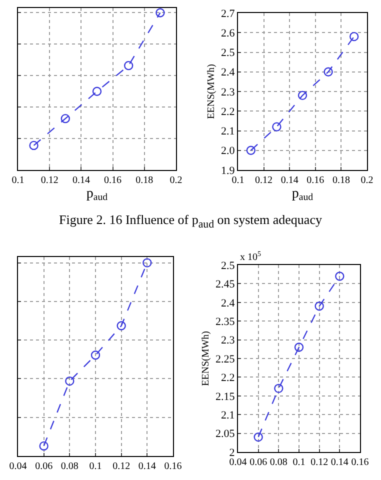  I want to click on y-tick-label: 2.15, so click(226, 396).